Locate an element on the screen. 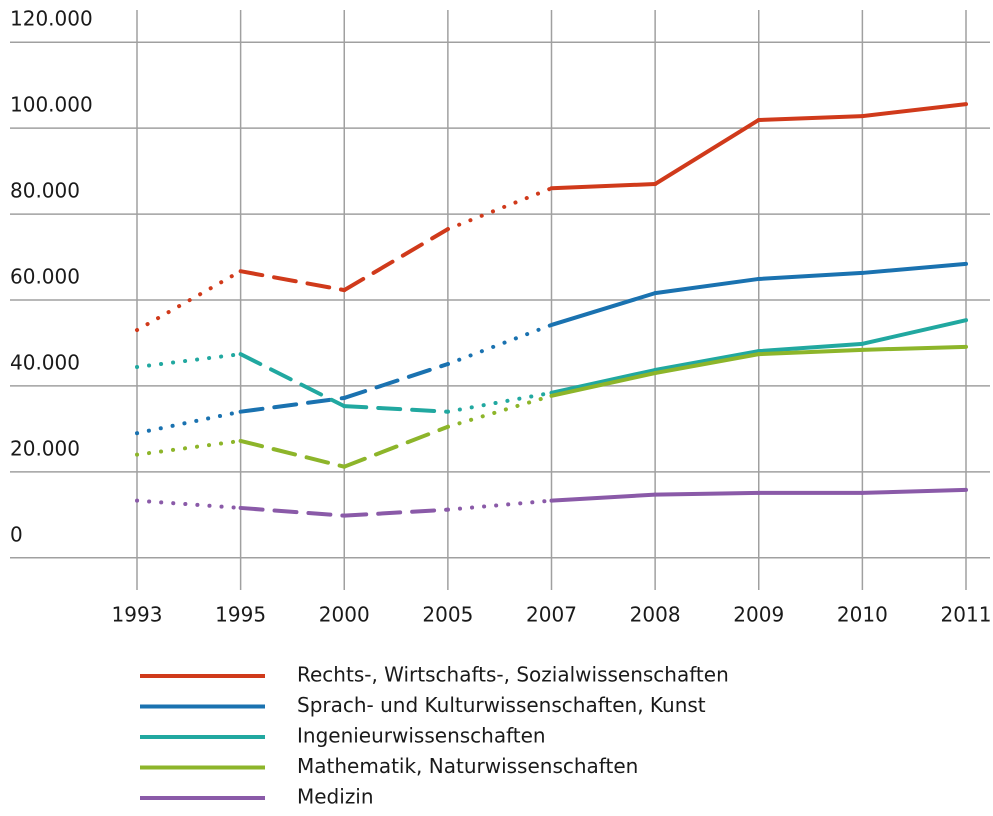 The width and height of the screenshot is (993, 816). x-tick-label: 2011 is located at coordinates (966, 615).